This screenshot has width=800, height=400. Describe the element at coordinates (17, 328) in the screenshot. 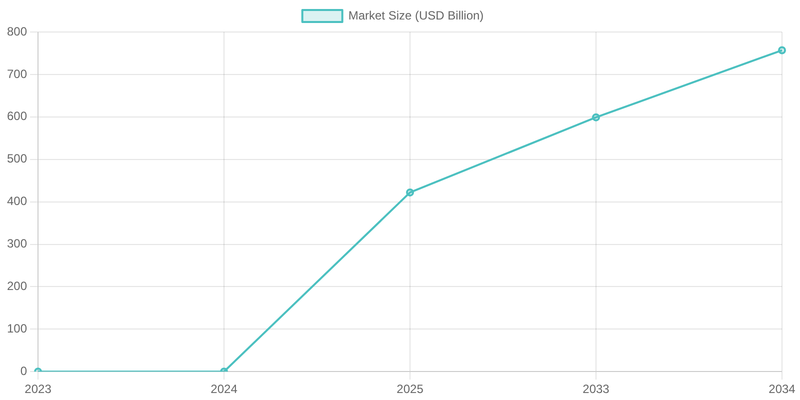

I see `y-tick-label: 100` at that location.